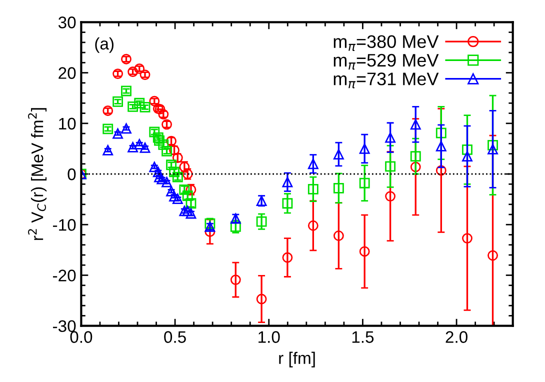 This screenshot has height=382, width=545. Describe the element at coordinates (457, 337) in the screenshot. I see `x-tick-label: 2.0` at that location.